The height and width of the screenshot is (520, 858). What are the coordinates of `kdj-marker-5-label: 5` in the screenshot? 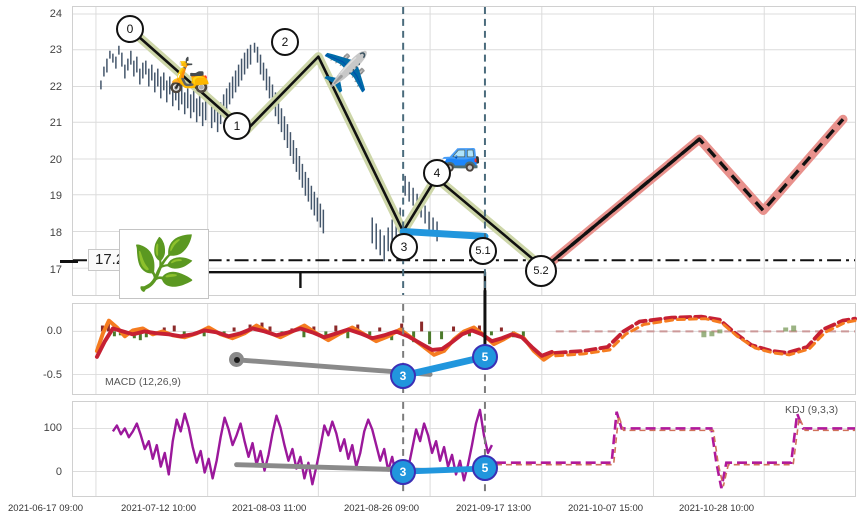 It's located at (485, 468).